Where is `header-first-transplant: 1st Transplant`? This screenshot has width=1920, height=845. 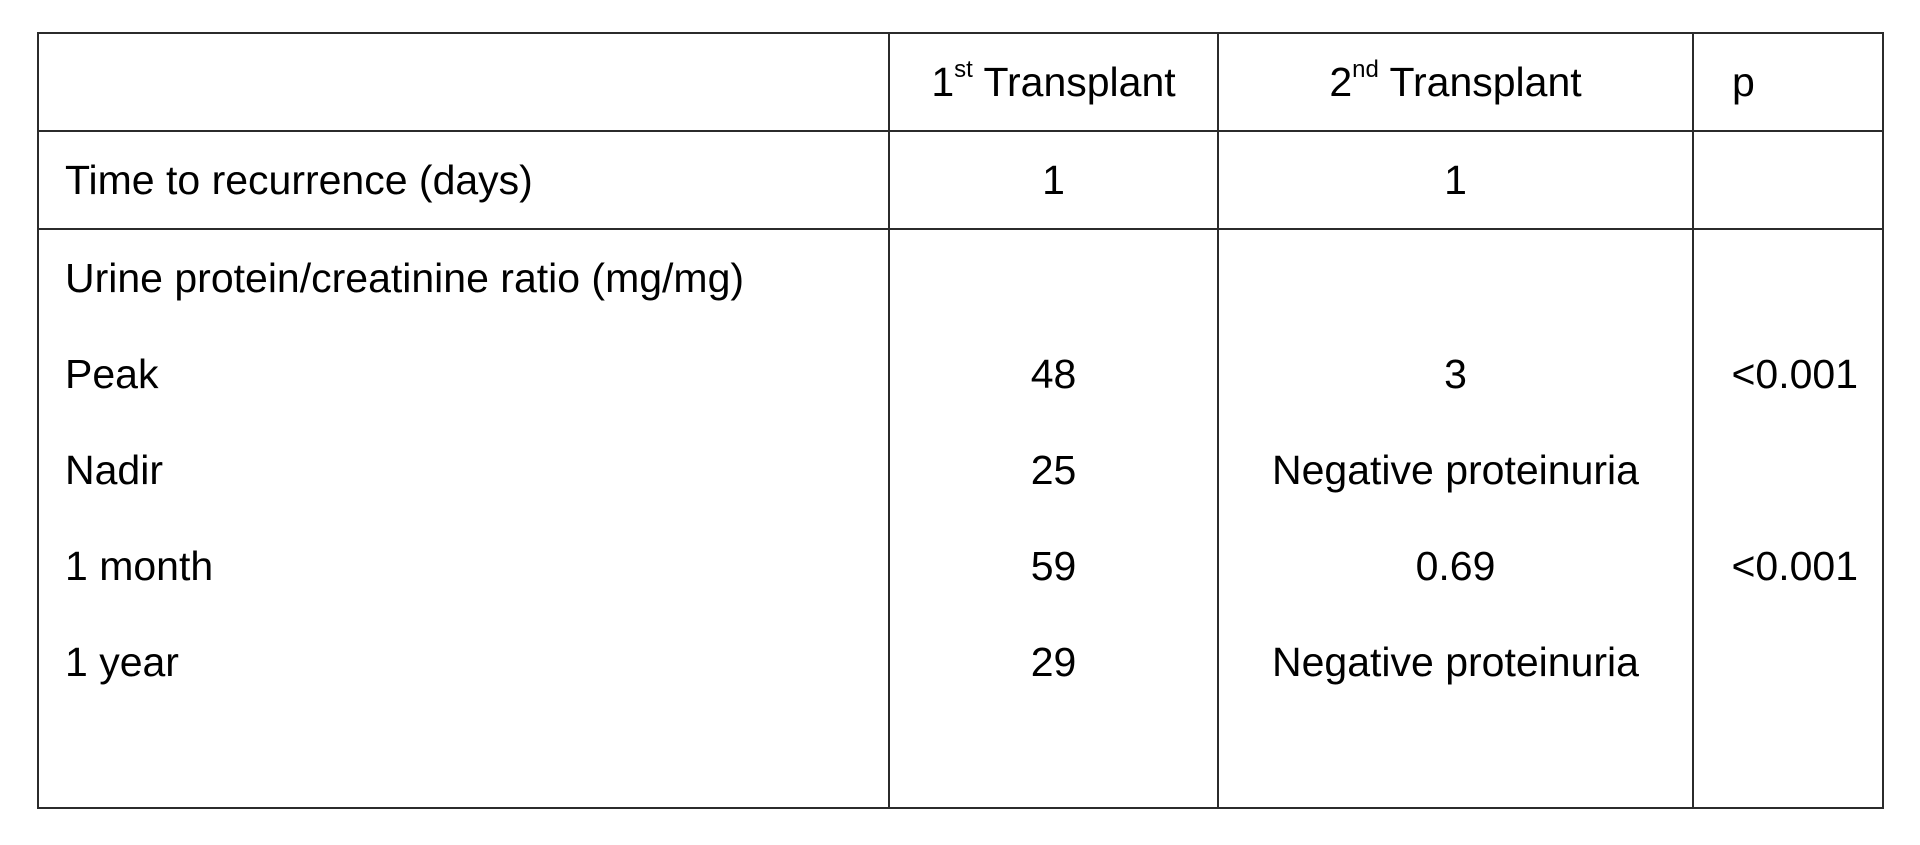
header-first-transplant: 1st Transplant is located at coordinates (1053, 82).